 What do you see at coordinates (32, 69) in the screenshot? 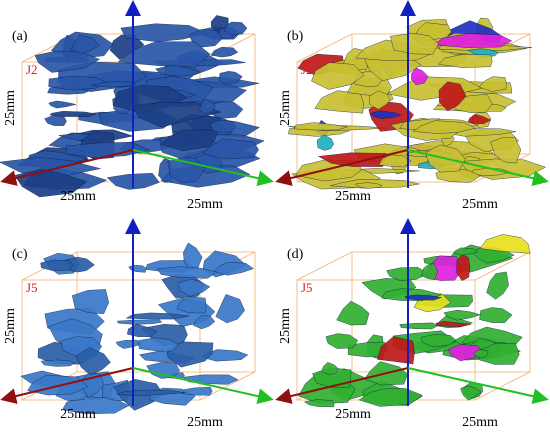
I see `sample-label: J2` at bounding box center [32, 69].